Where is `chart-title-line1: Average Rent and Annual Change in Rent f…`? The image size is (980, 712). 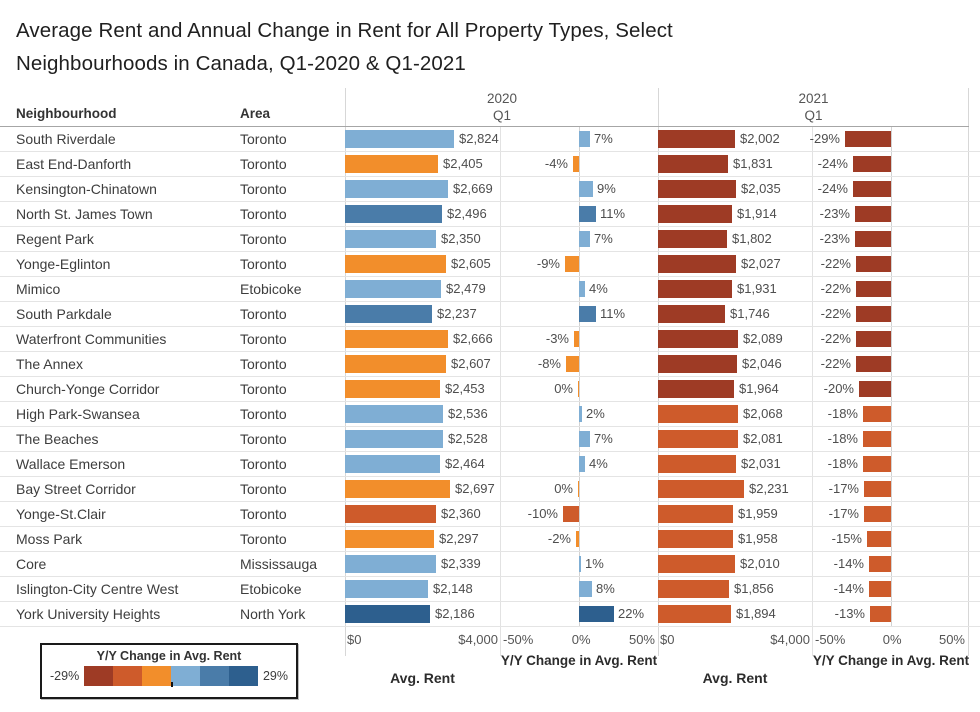 chart-title-line1: Average Rent and Annual Change in Rent f… is located at coordinates (344, 30).